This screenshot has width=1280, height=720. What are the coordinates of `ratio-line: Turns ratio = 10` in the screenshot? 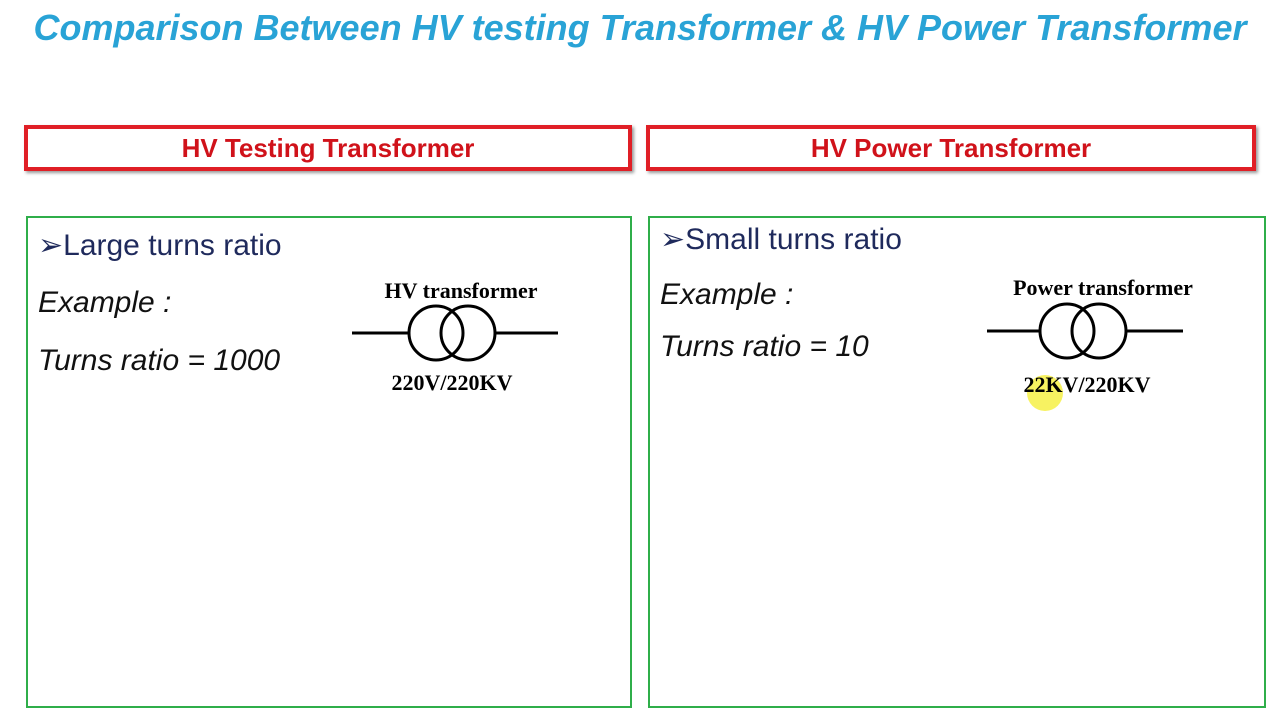 It's located at (764, 347).